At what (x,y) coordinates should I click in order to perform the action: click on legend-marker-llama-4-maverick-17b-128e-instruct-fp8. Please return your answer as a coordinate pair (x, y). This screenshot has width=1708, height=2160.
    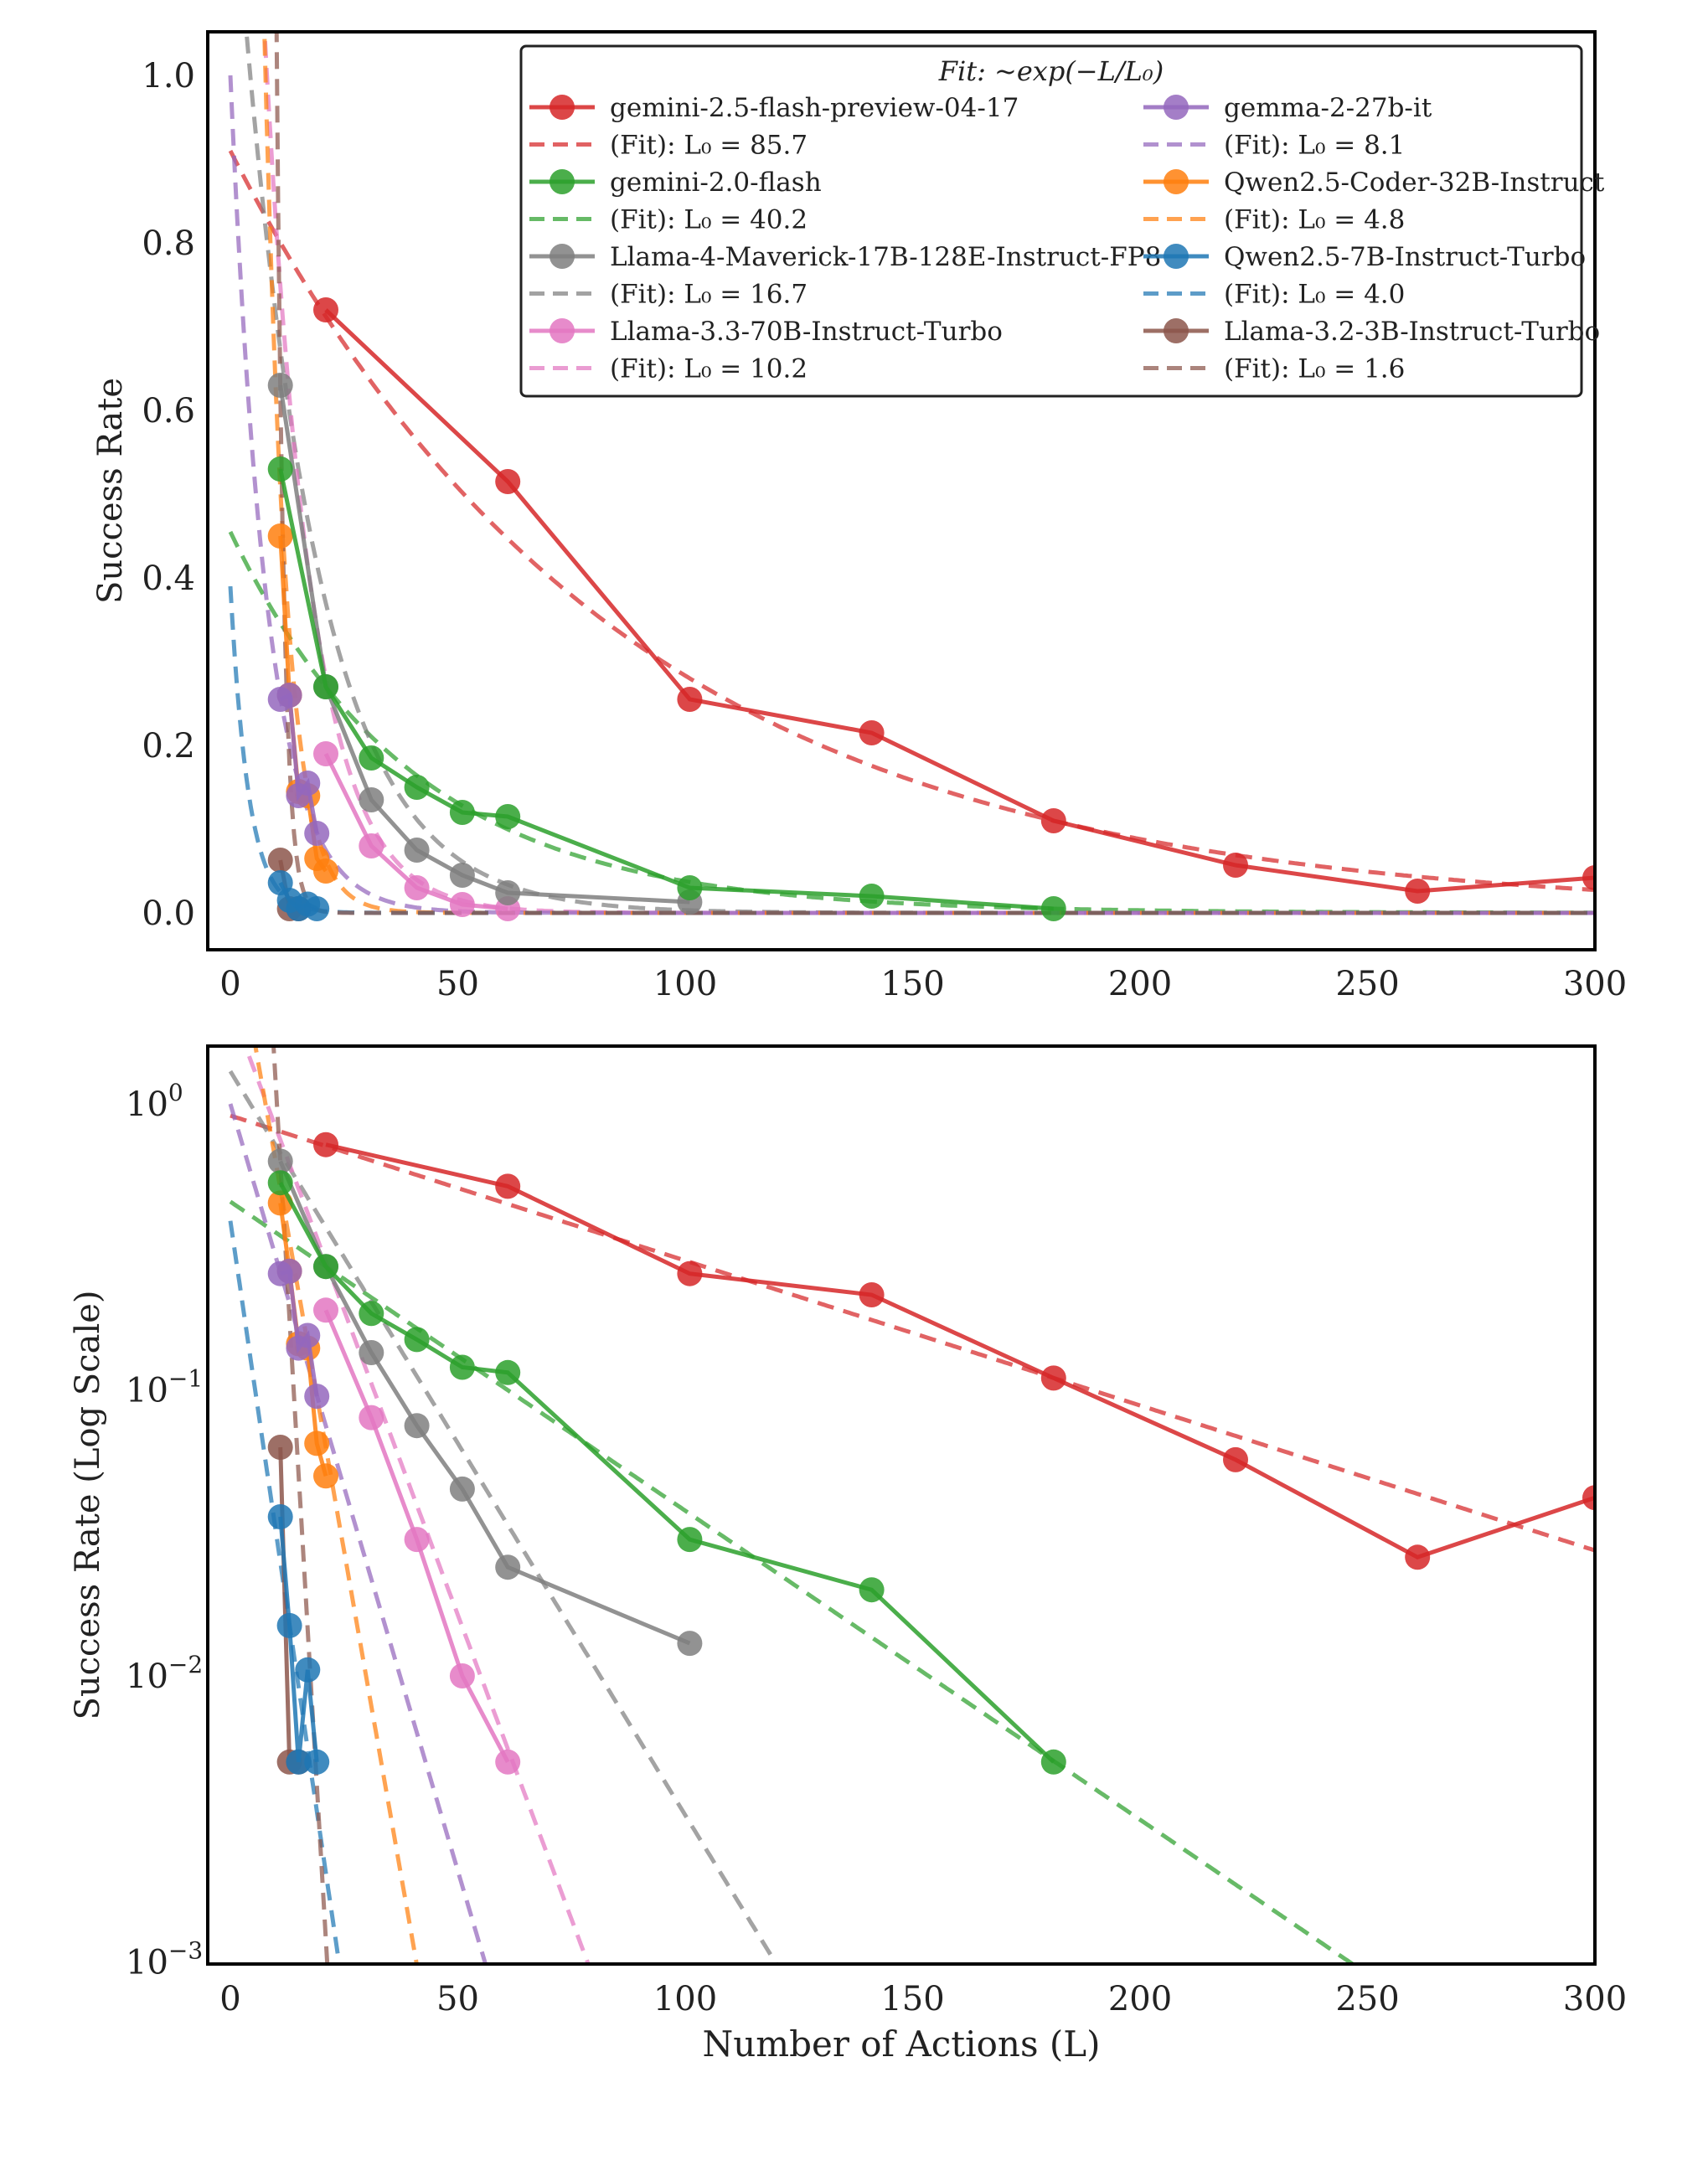
    Looking at the image, I should click on (562, 257).